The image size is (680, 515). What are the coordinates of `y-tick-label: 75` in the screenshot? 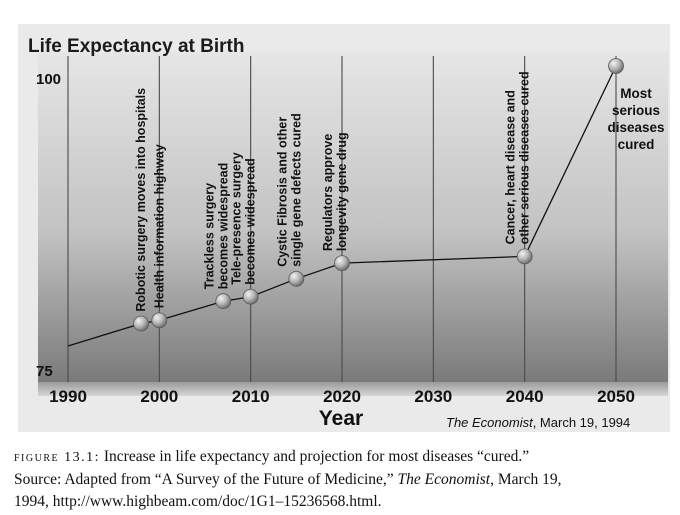 It's located at (44, 371).